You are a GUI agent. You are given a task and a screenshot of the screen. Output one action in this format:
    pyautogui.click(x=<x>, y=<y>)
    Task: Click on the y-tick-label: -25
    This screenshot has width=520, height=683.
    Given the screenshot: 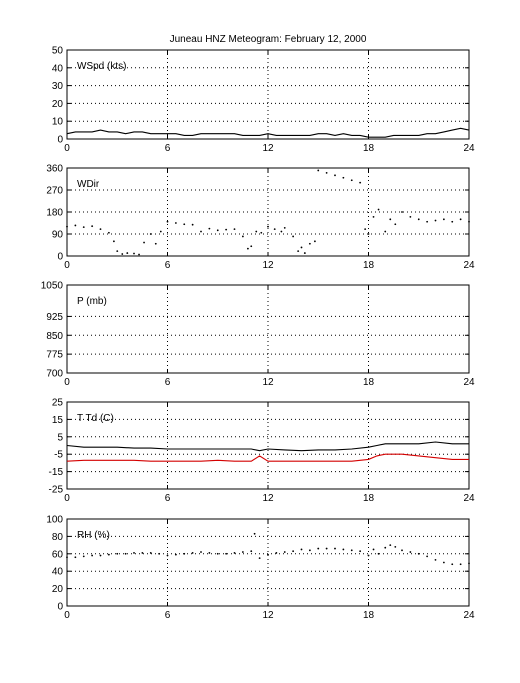 What is the action you would take?
    pyautogui.click(x=56, y=490)
    